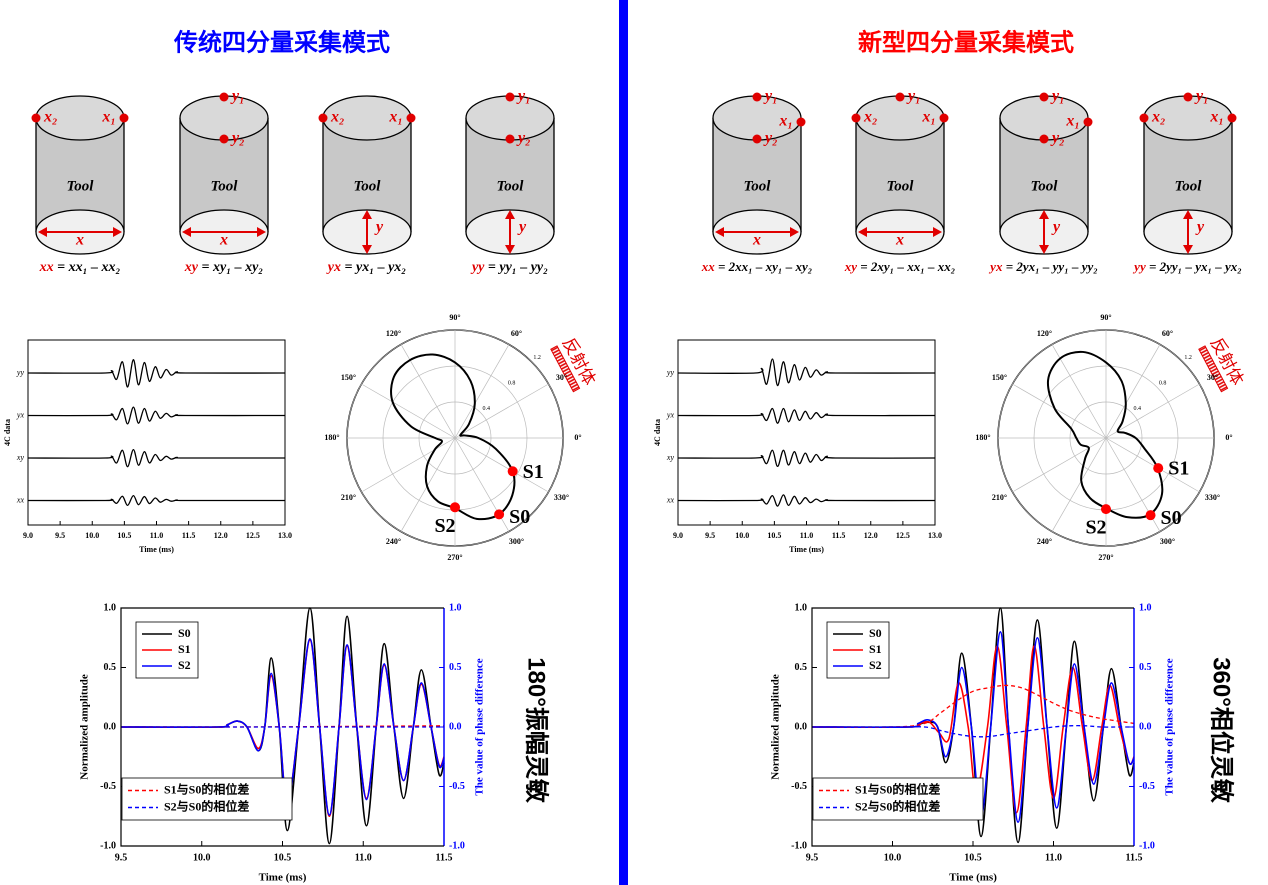 The height and width of the screenshot is (885, 1268). Describe the element at coordinates (281, 42) in the screenshot. I see `panel-title: 传统四分量采集模式` at that location.